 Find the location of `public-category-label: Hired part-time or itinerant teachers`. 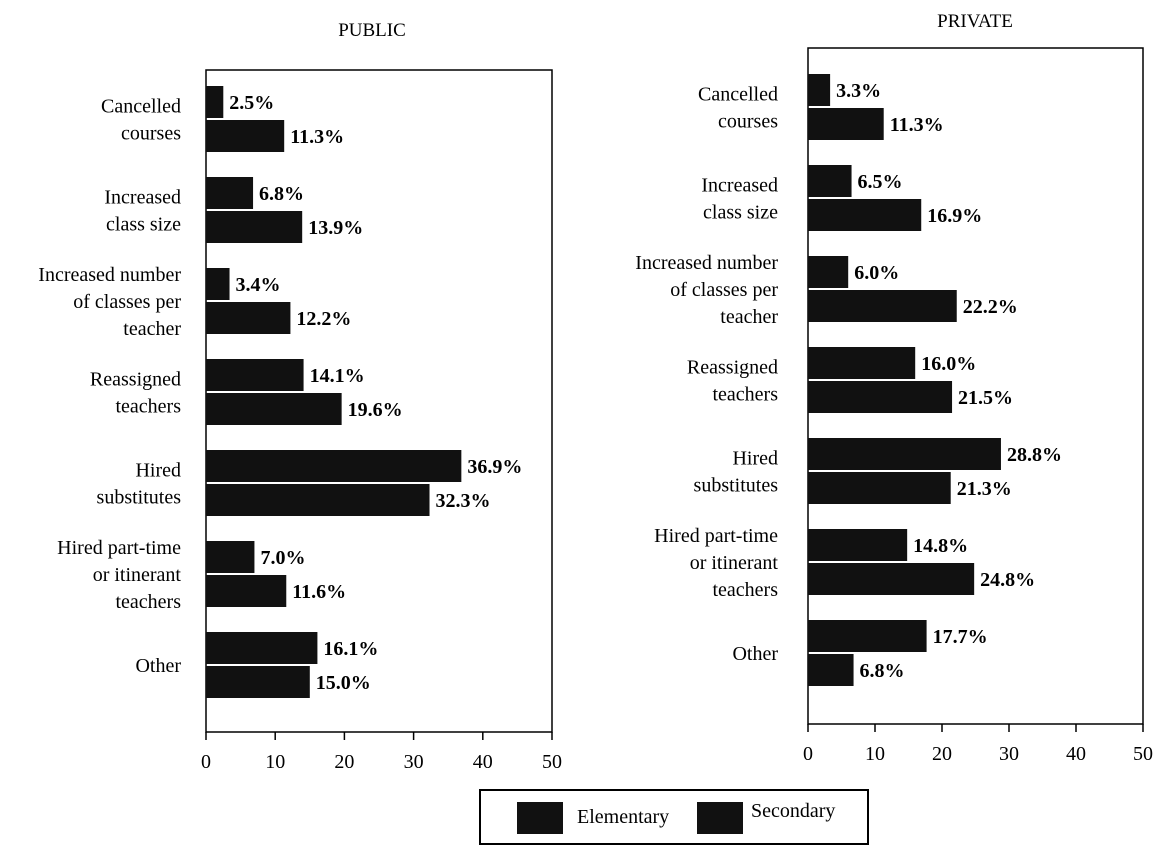

public-category-label: Hired part-time or itinerant teachers is located at coordinates (119, 575).